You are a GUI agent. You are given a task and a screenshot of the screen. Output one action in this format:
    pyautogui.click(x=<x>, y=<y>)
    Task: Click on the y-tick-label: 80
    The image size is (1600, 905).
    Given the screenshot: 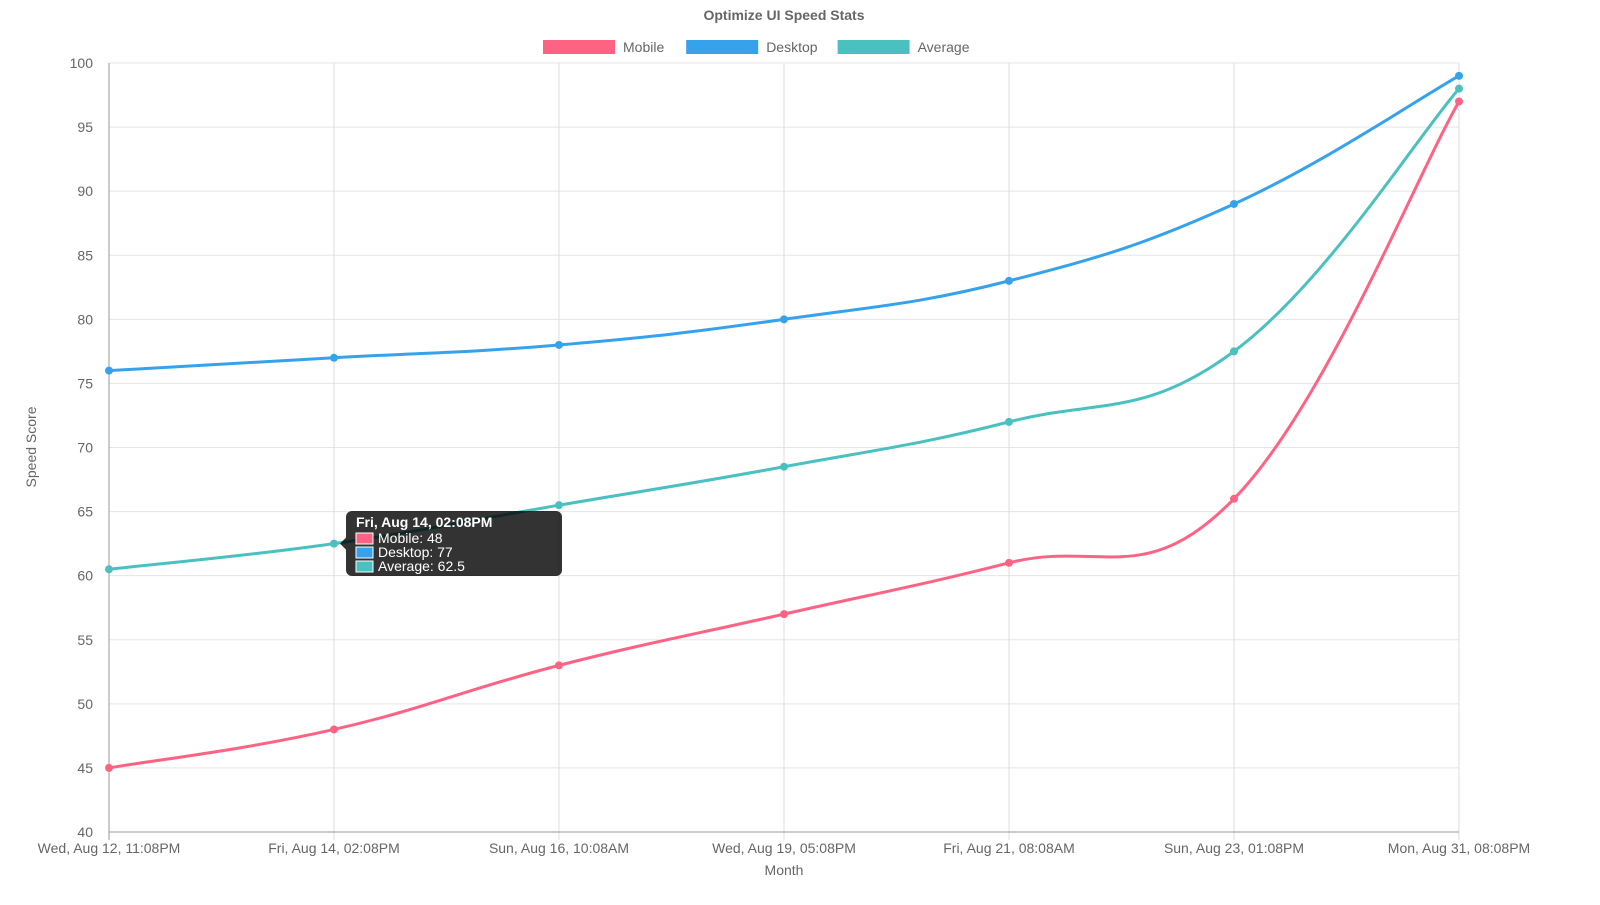 What is the action you would take?
    pyautogui.click(x=85, y=319)
    